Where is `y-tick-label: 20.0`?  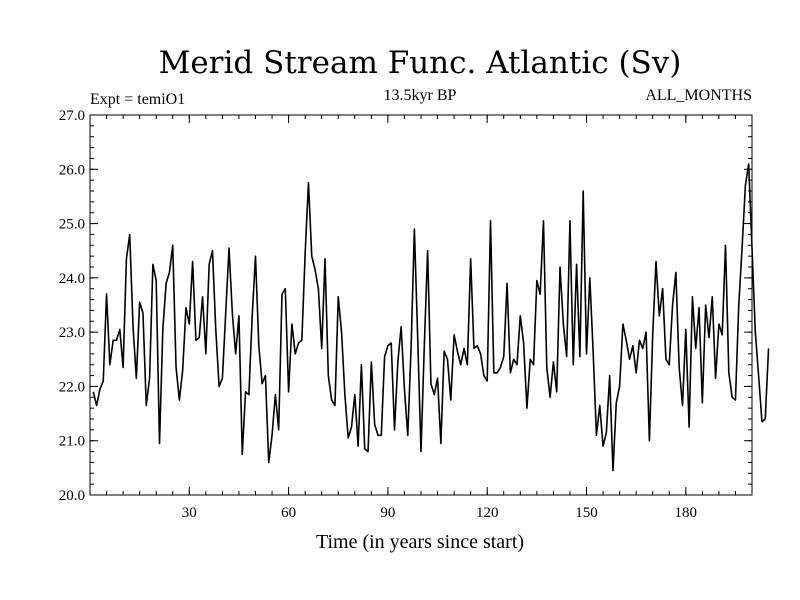
y-tick-label: 20.0 is located at coordinates (72, 496).